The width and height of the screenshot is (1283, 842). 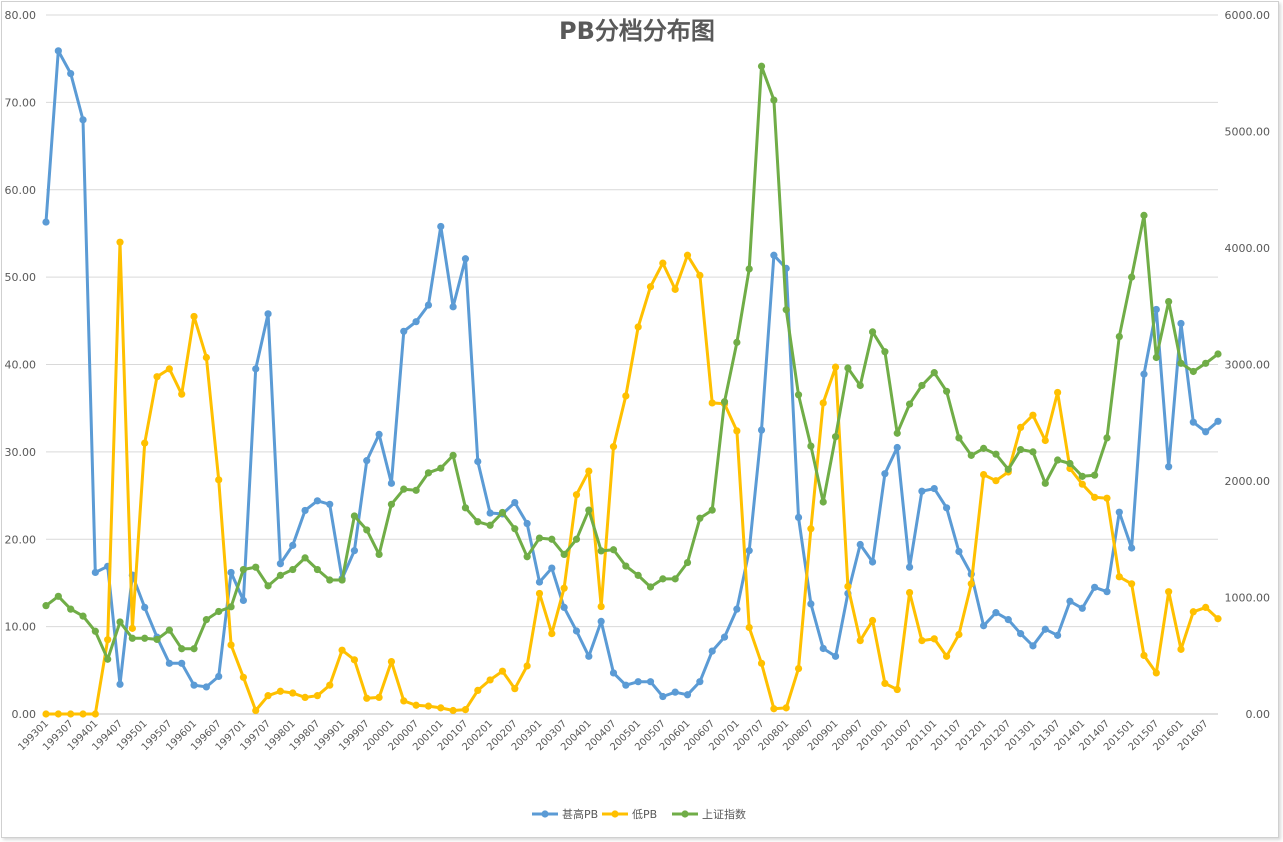 What do you see at coordinates (1248, 248) in the screenshot?
I see `y-right-tick-label: 4000.00` at bounding box center [1248, 248].